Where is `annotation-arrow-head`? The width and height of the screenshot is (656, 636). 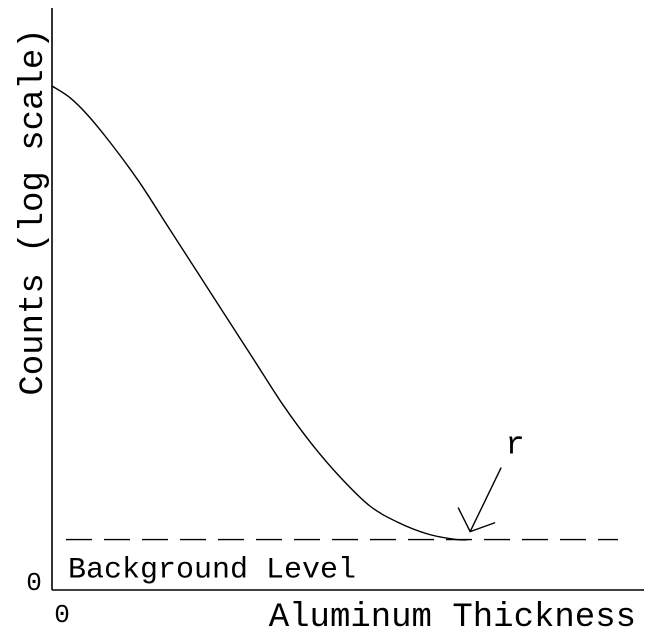
annotation-arrow-head is located at coordinates (476, 520).